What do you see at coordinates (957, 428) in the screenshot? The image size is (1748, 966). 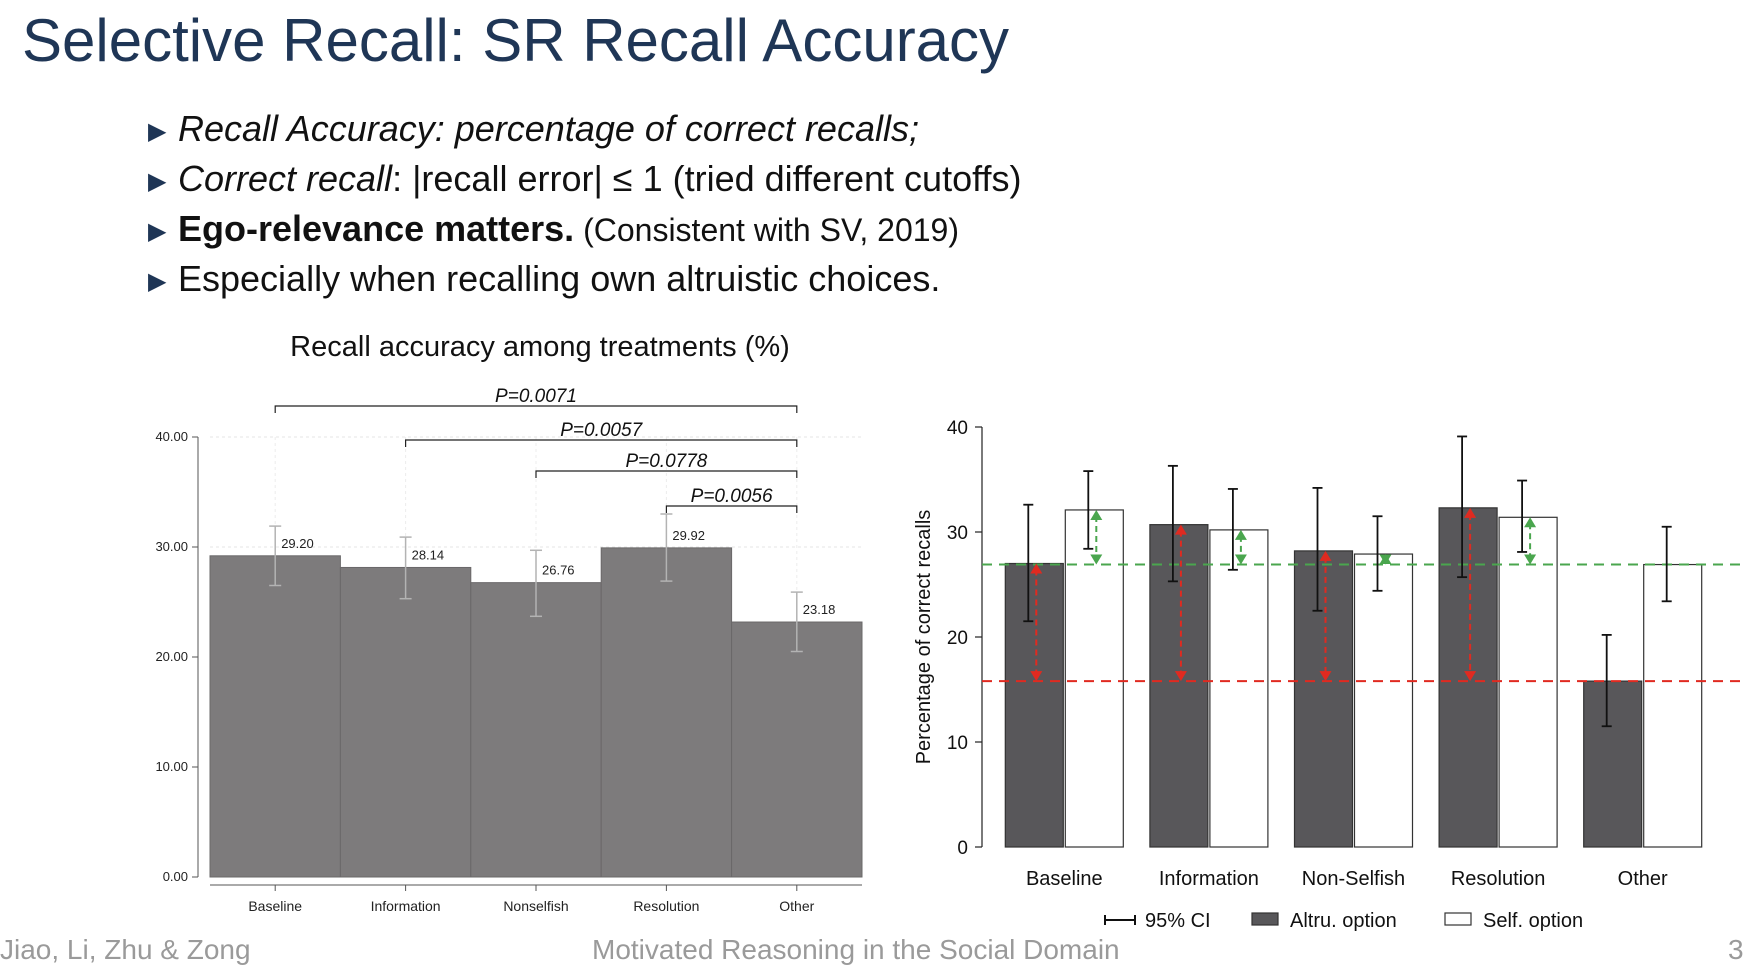 I see `chart-2-y-tick-label: 40` at bounding box center [957, 428].